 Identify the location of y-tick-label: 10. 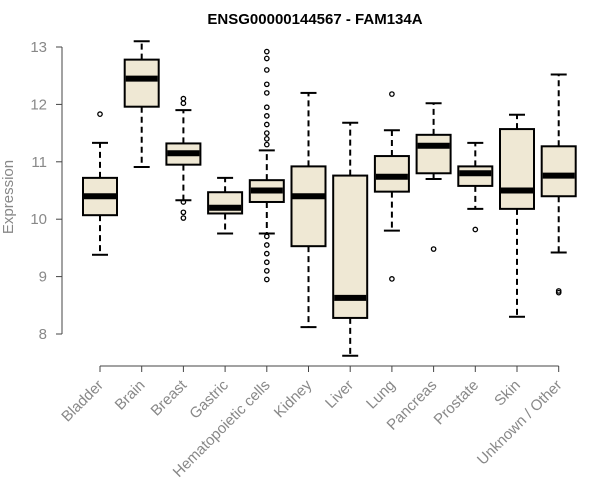
(38, 219).